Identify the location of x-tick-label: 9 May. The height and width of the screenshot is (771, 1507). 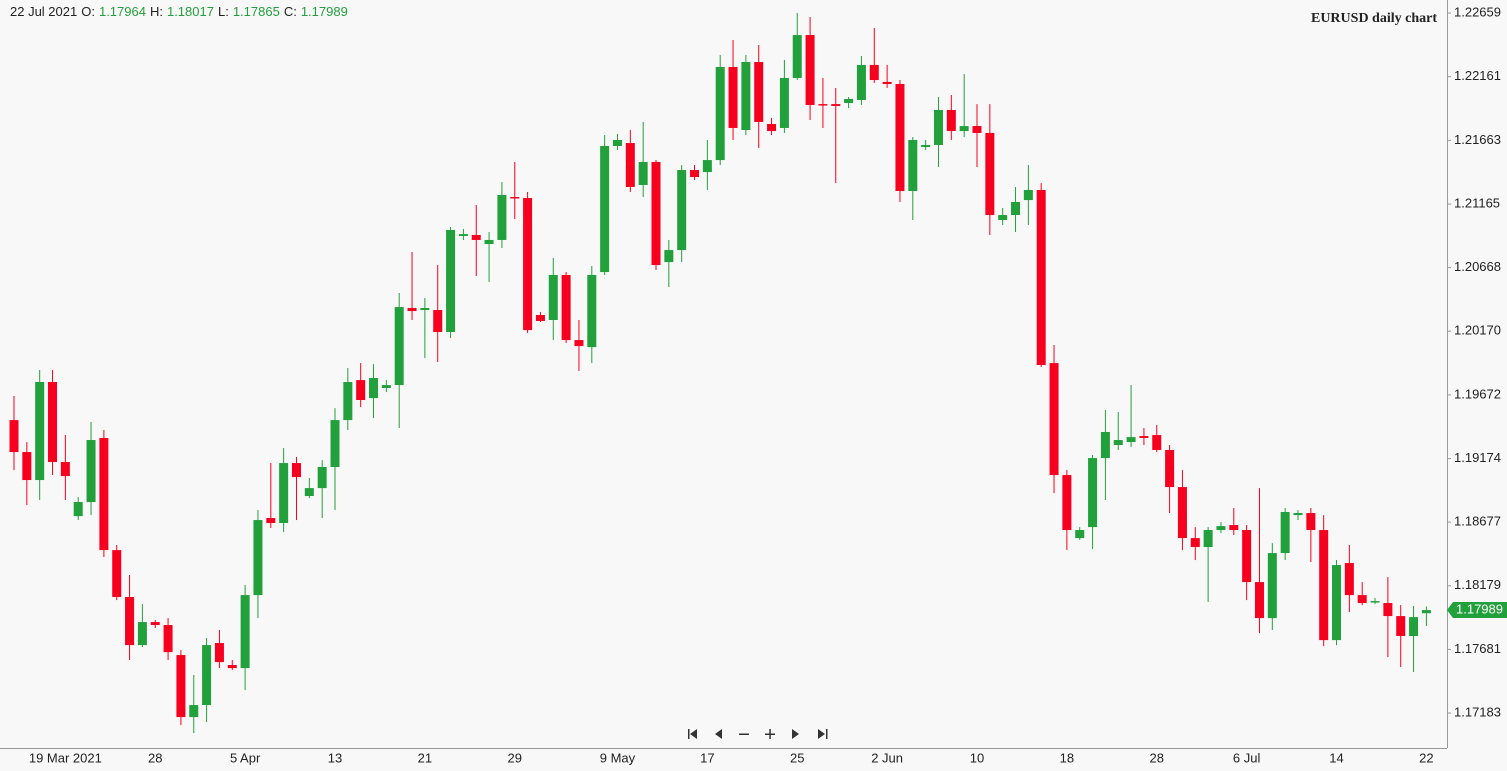
(618, 757).